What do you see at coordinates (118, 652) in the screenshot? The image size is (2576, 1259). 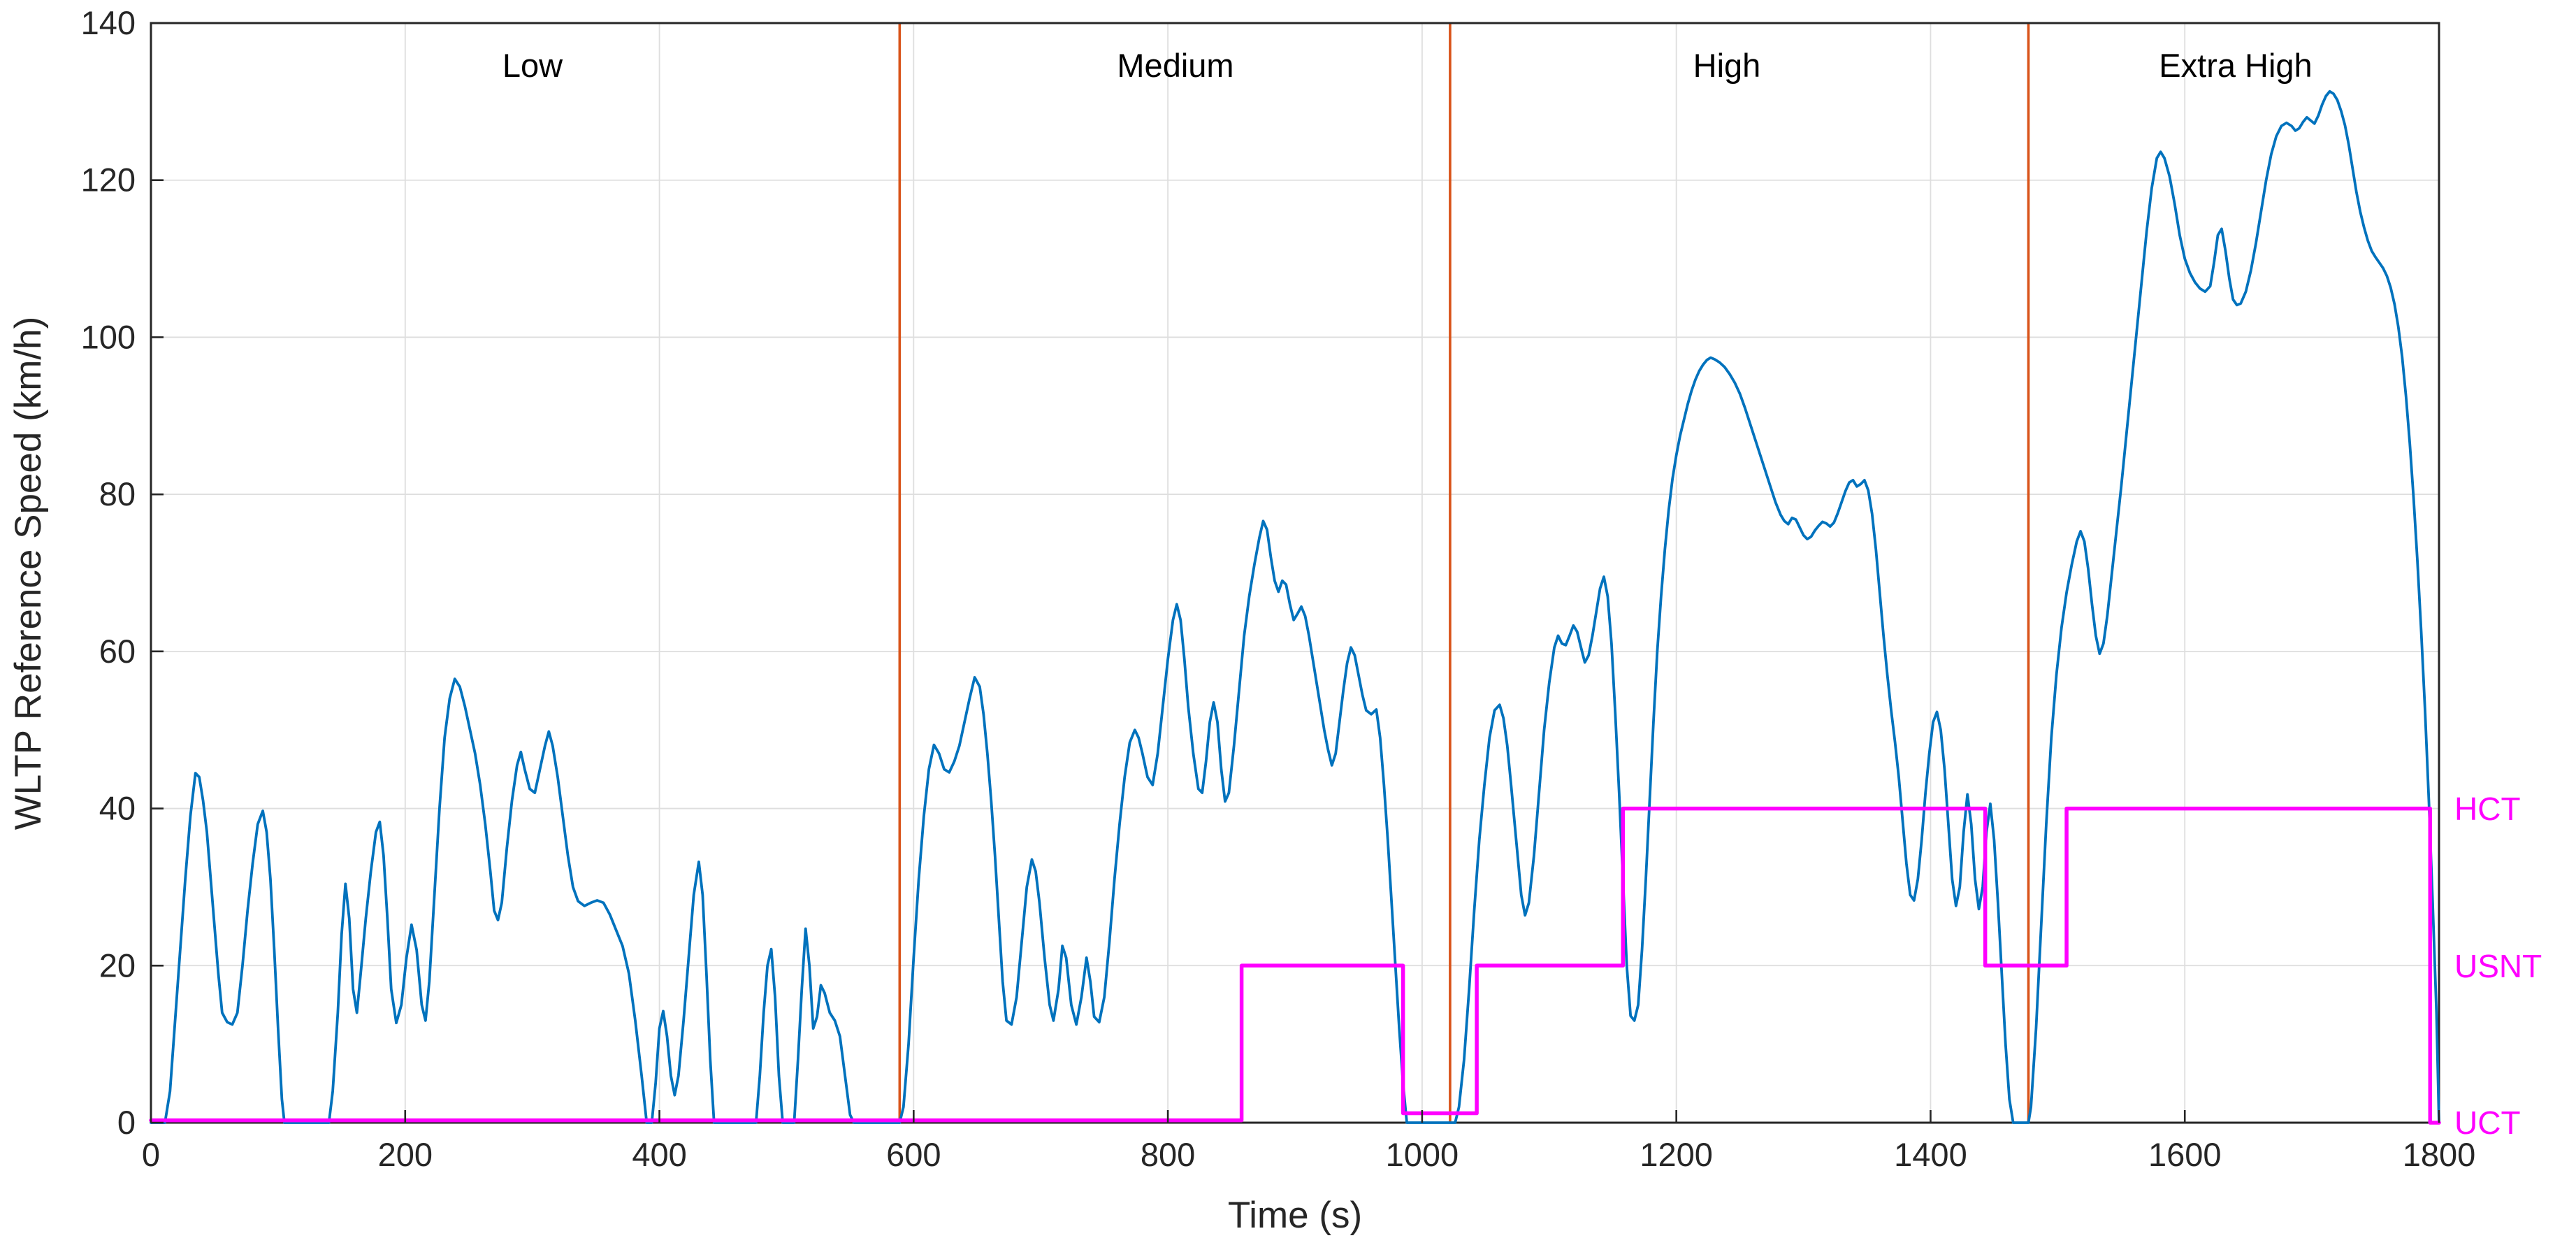 I see `y-tick-label: 60` at bounding box center [118, 652].